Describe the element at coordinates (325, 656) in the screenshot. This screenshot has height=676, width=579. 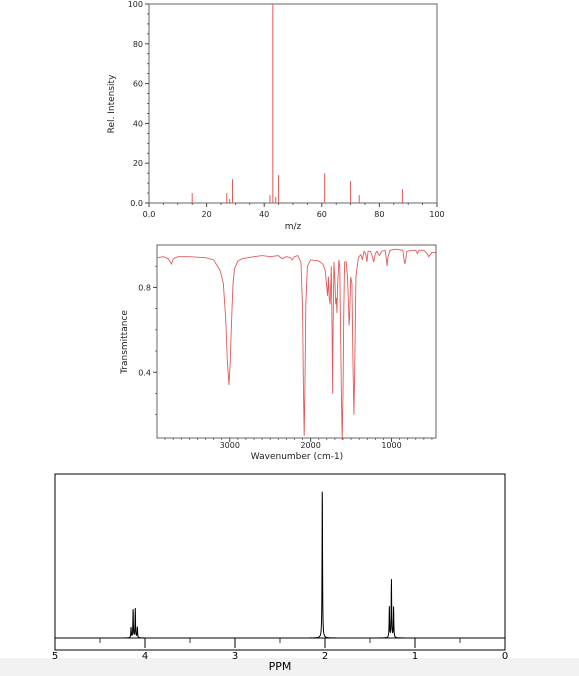
I see `nmr-x-tick-label: 2` at that location.